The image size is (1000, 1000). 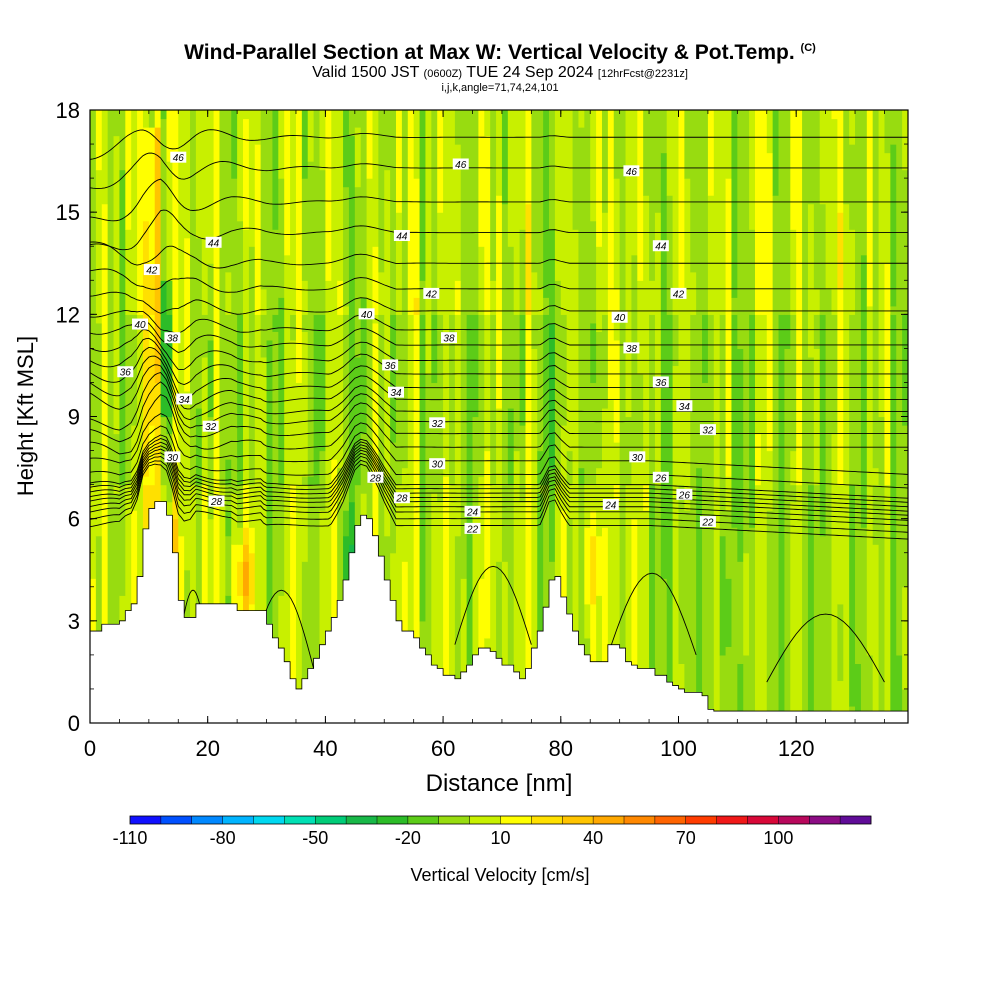 What do you see at coordinates (214, 243) in the screenshot?
I see `svg-text: 44` at bounding box center [214, 243].